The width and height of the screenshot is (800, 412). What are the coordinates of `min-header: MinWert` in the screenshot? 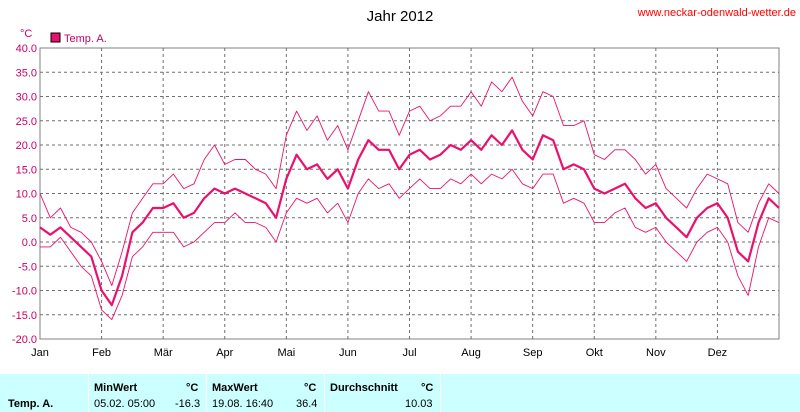 It's located at (116, 388).